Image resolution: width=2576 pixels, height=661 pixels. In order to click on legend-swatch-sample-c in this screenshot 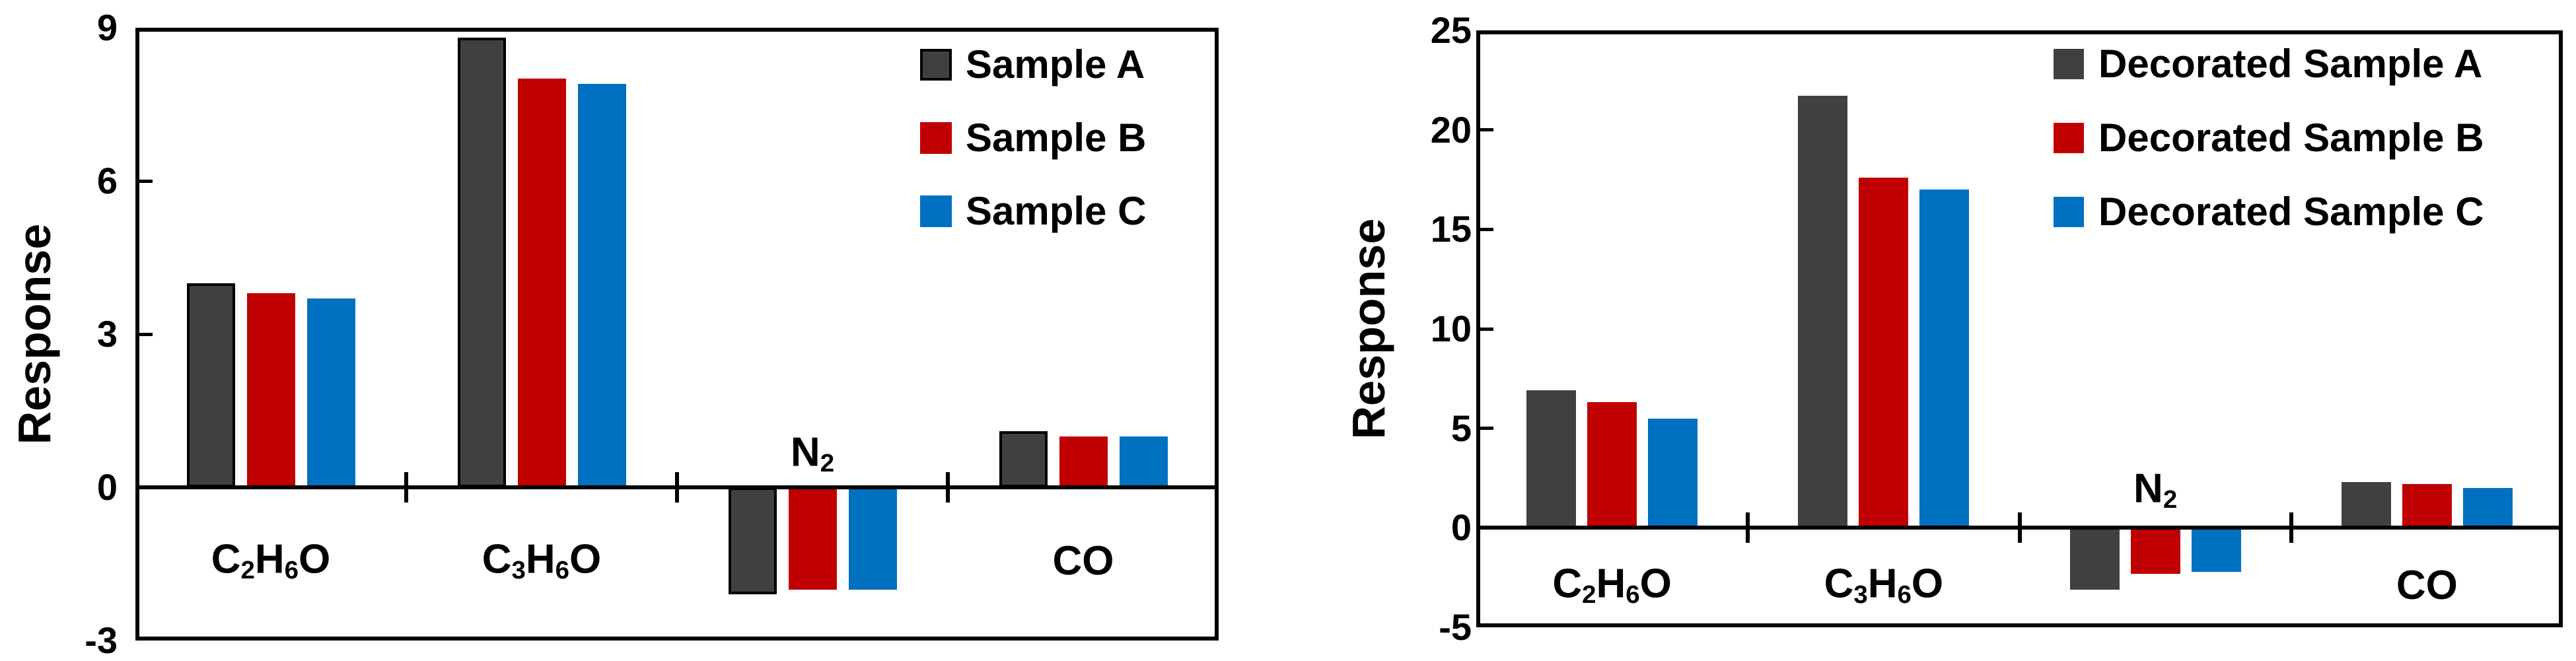, I will do `click(936, 211)`.